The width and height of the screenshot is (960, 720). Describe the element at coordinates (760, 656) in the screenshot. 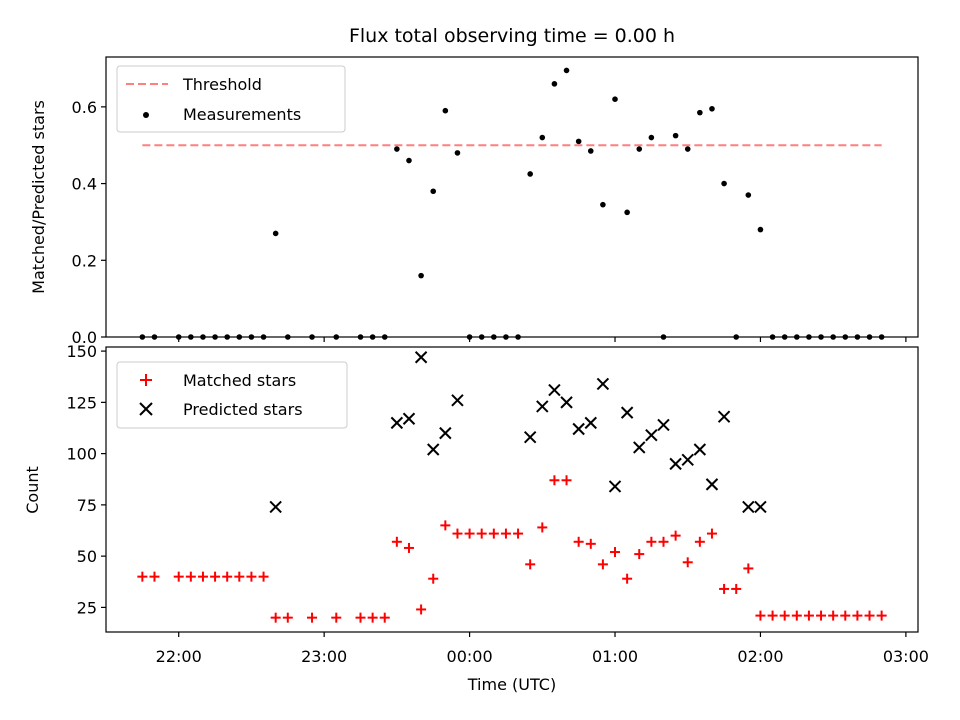

I see `x-tick-label: 02:00` at that location.